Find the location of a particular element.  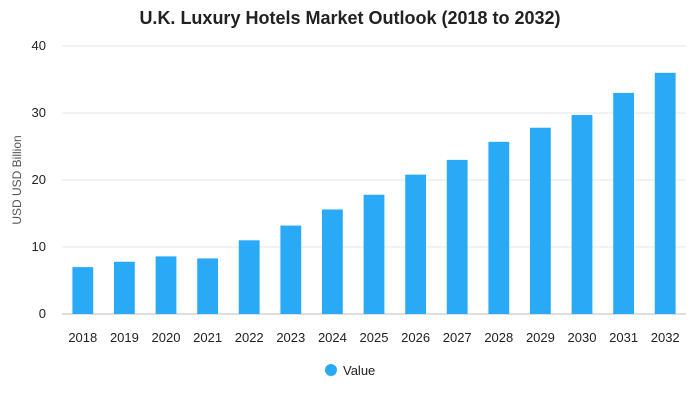

bar-2028 is located at coordinates (499, 227).